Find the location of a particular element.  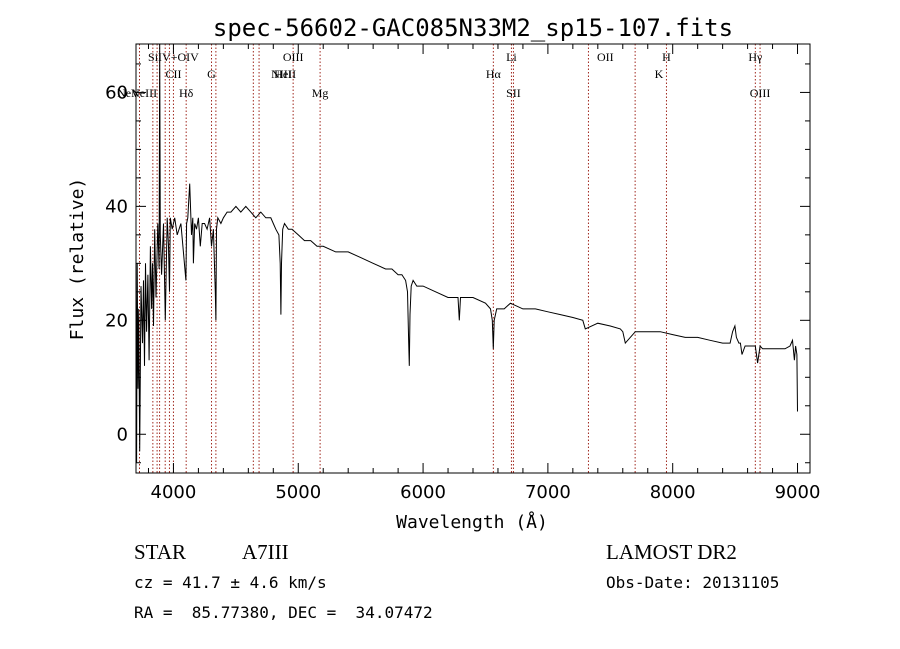

line-label: K is located at coordinates (659, 74).